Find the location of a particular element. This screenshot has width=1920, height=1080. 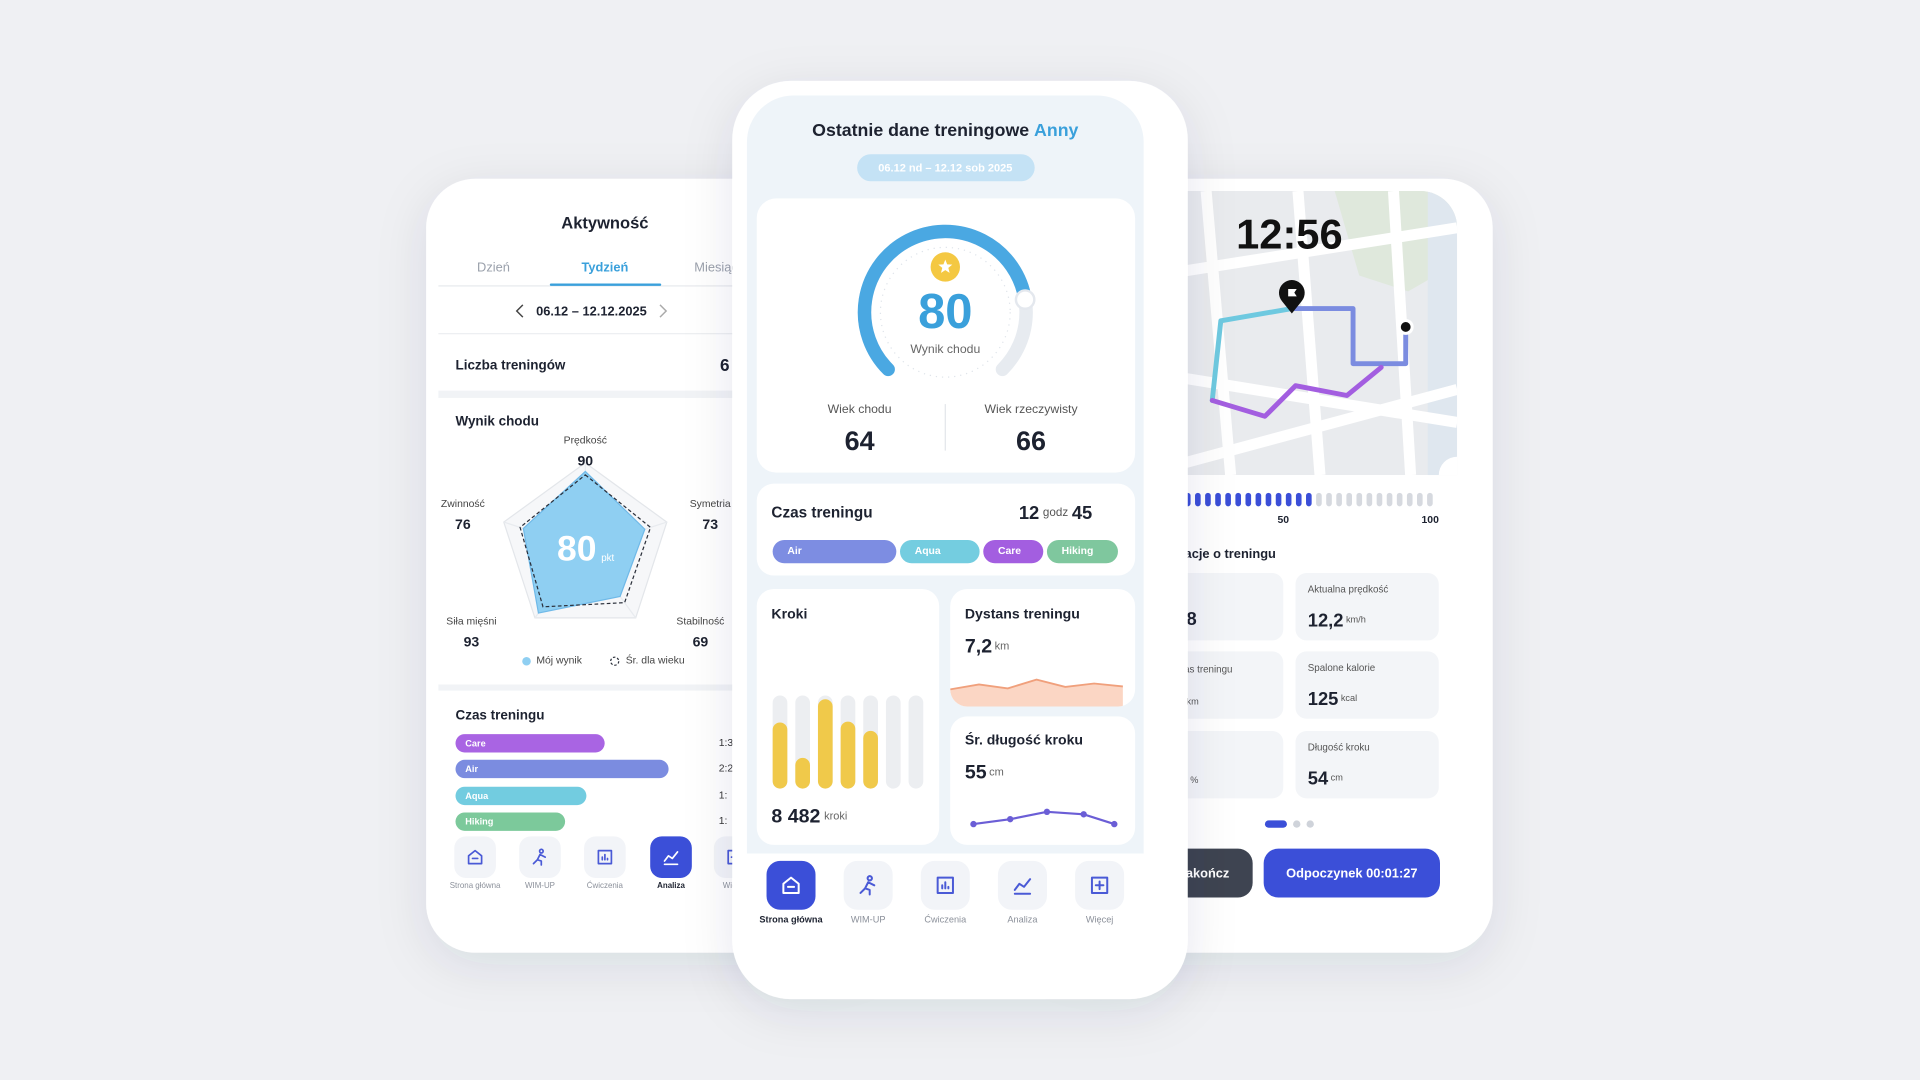

stat-value: 54 cm is located at coordinates (1325, 777).